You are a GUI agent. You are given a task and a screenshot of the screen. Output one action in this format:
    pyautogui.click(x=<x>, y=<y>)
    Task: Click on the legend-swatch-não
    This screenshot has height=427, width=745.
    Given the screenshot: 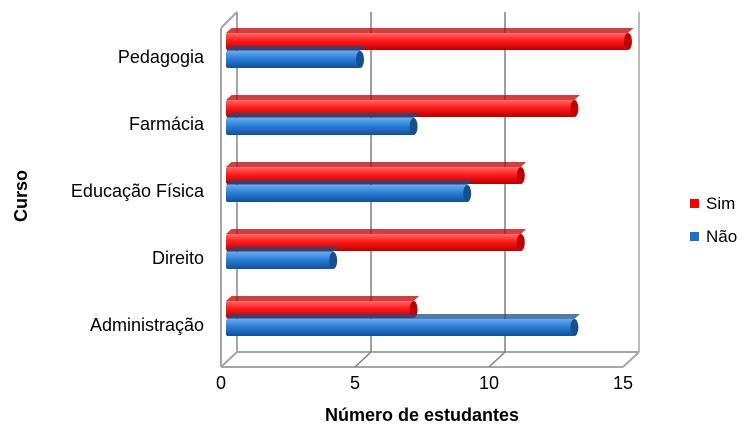 What is the action you would take?
    pyautogui.click(x=694, y=236)
    